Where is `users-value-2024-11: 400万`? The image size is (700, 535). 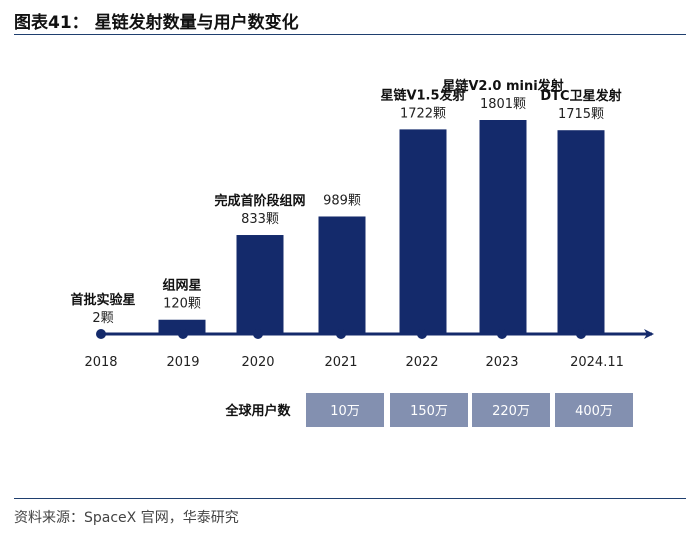
users-value-2024-11: 400万 is located at coordinates (594, 411).